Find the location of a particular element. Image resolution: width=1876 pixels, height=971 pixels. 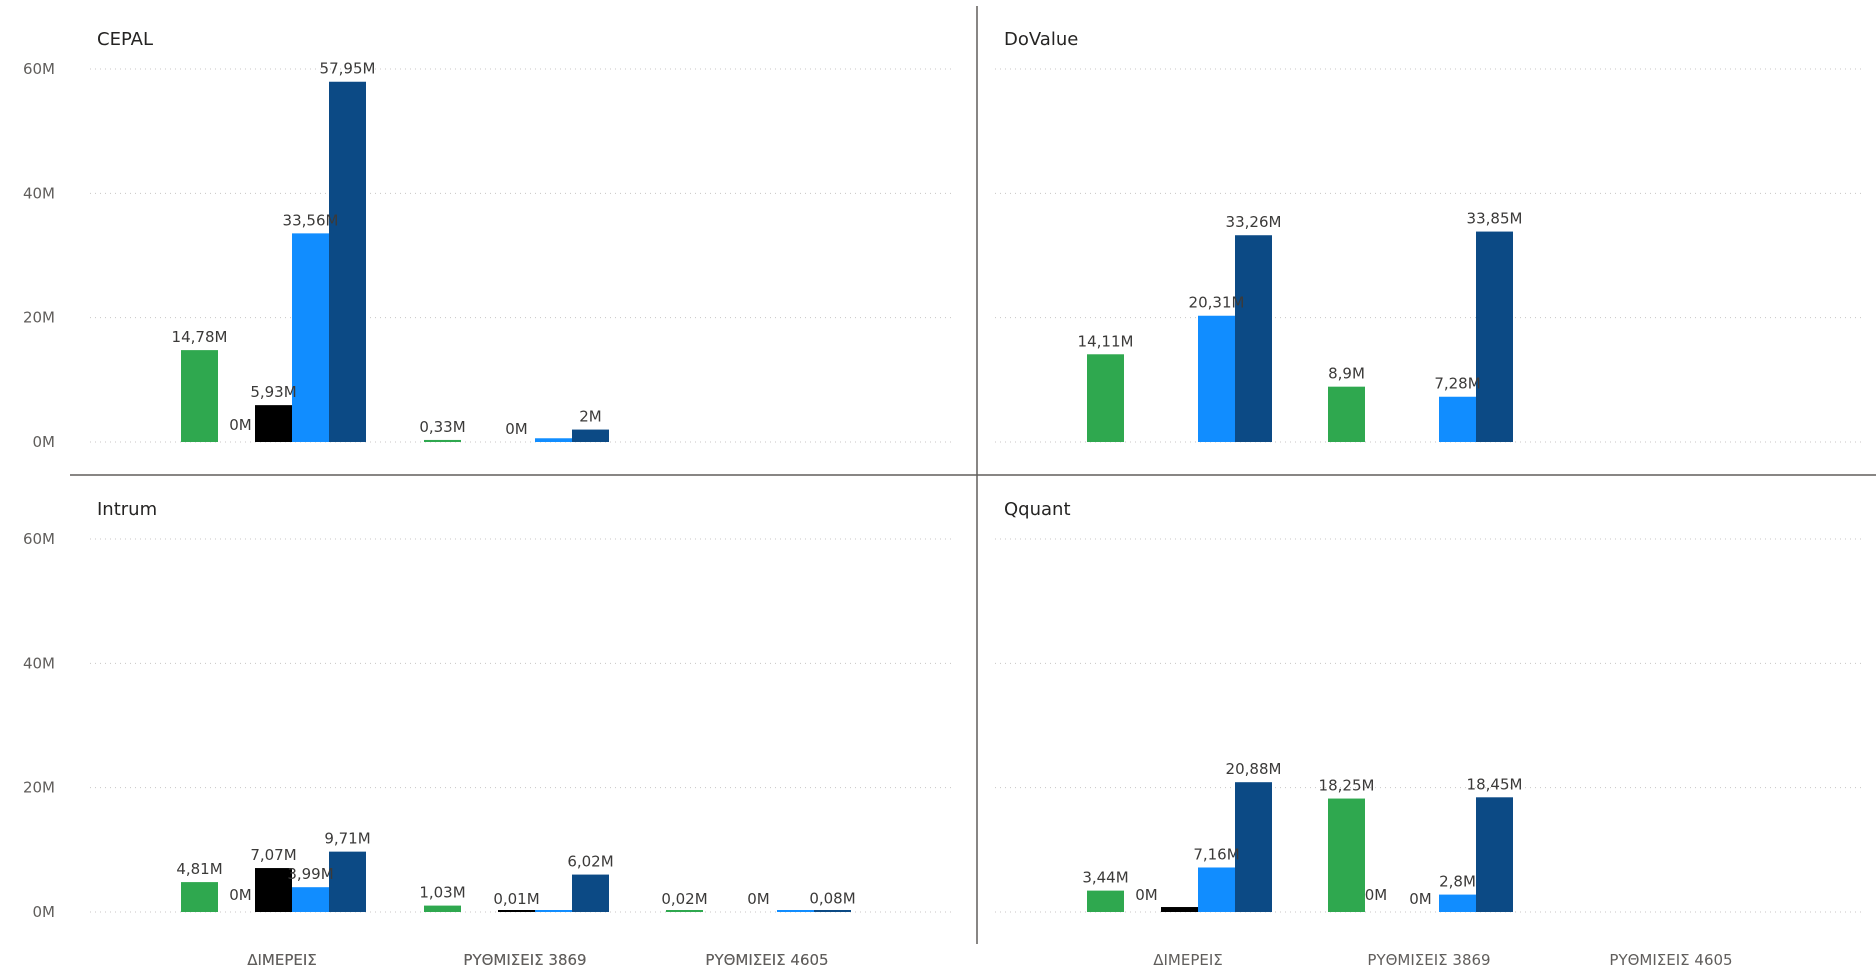

data-label: 5,93M is located at coordinates (273, 392).